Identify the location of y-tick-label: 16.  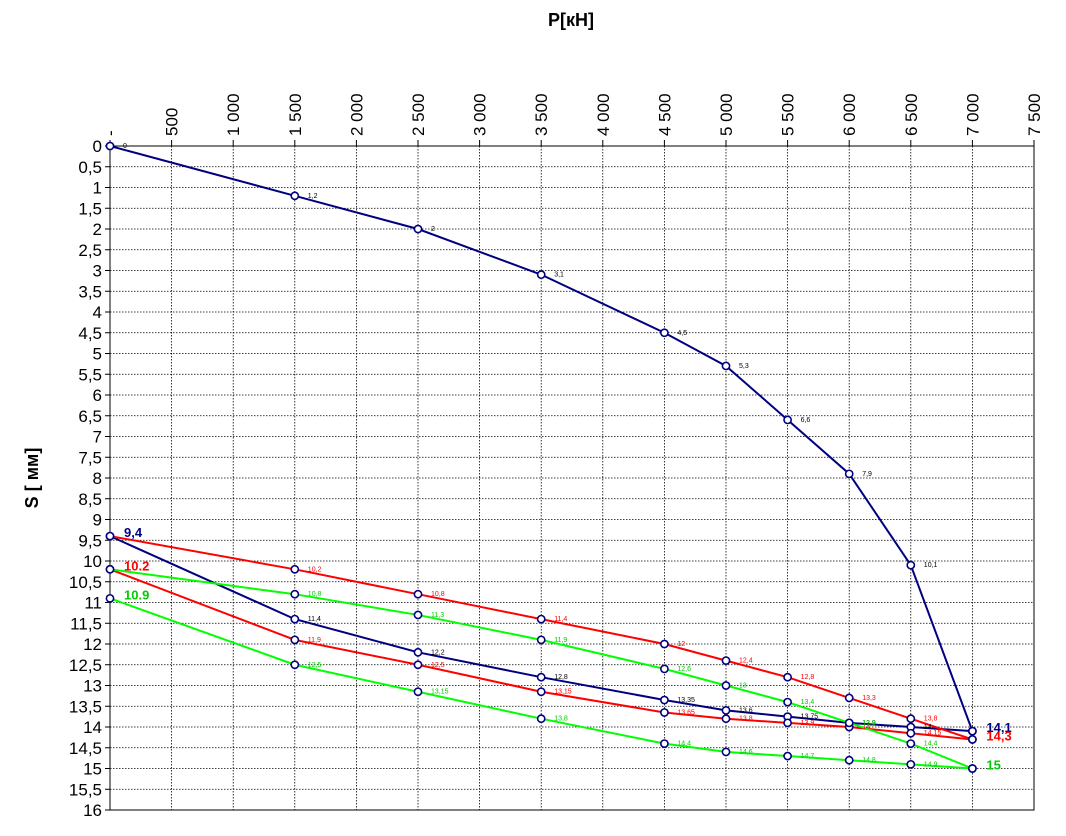
(92, 810).